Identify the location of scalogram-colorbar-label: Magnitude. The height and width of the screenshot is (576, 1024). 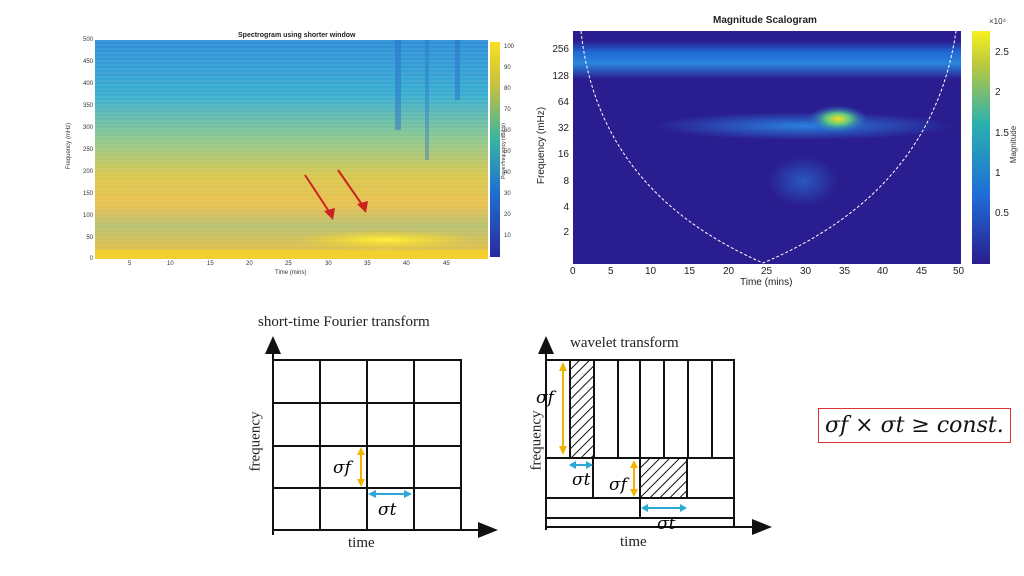
(1014, 144).